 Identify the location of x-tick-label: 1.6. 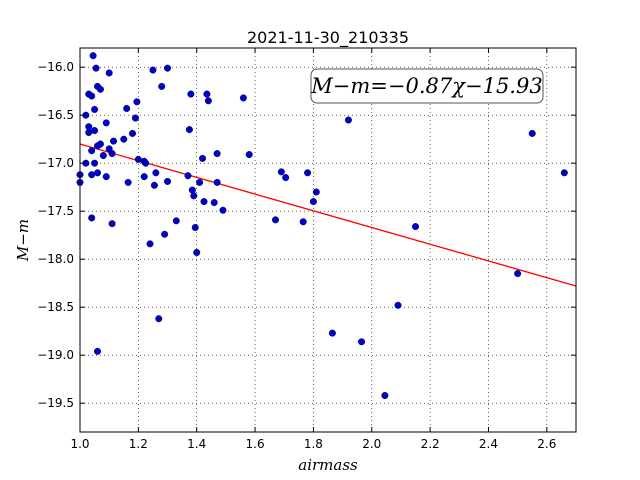
(255, 444).